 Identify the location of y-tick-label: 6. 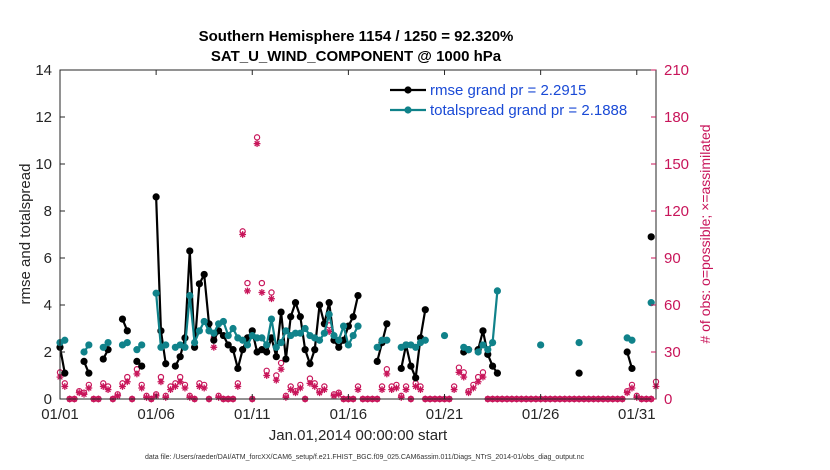
(48, 258).